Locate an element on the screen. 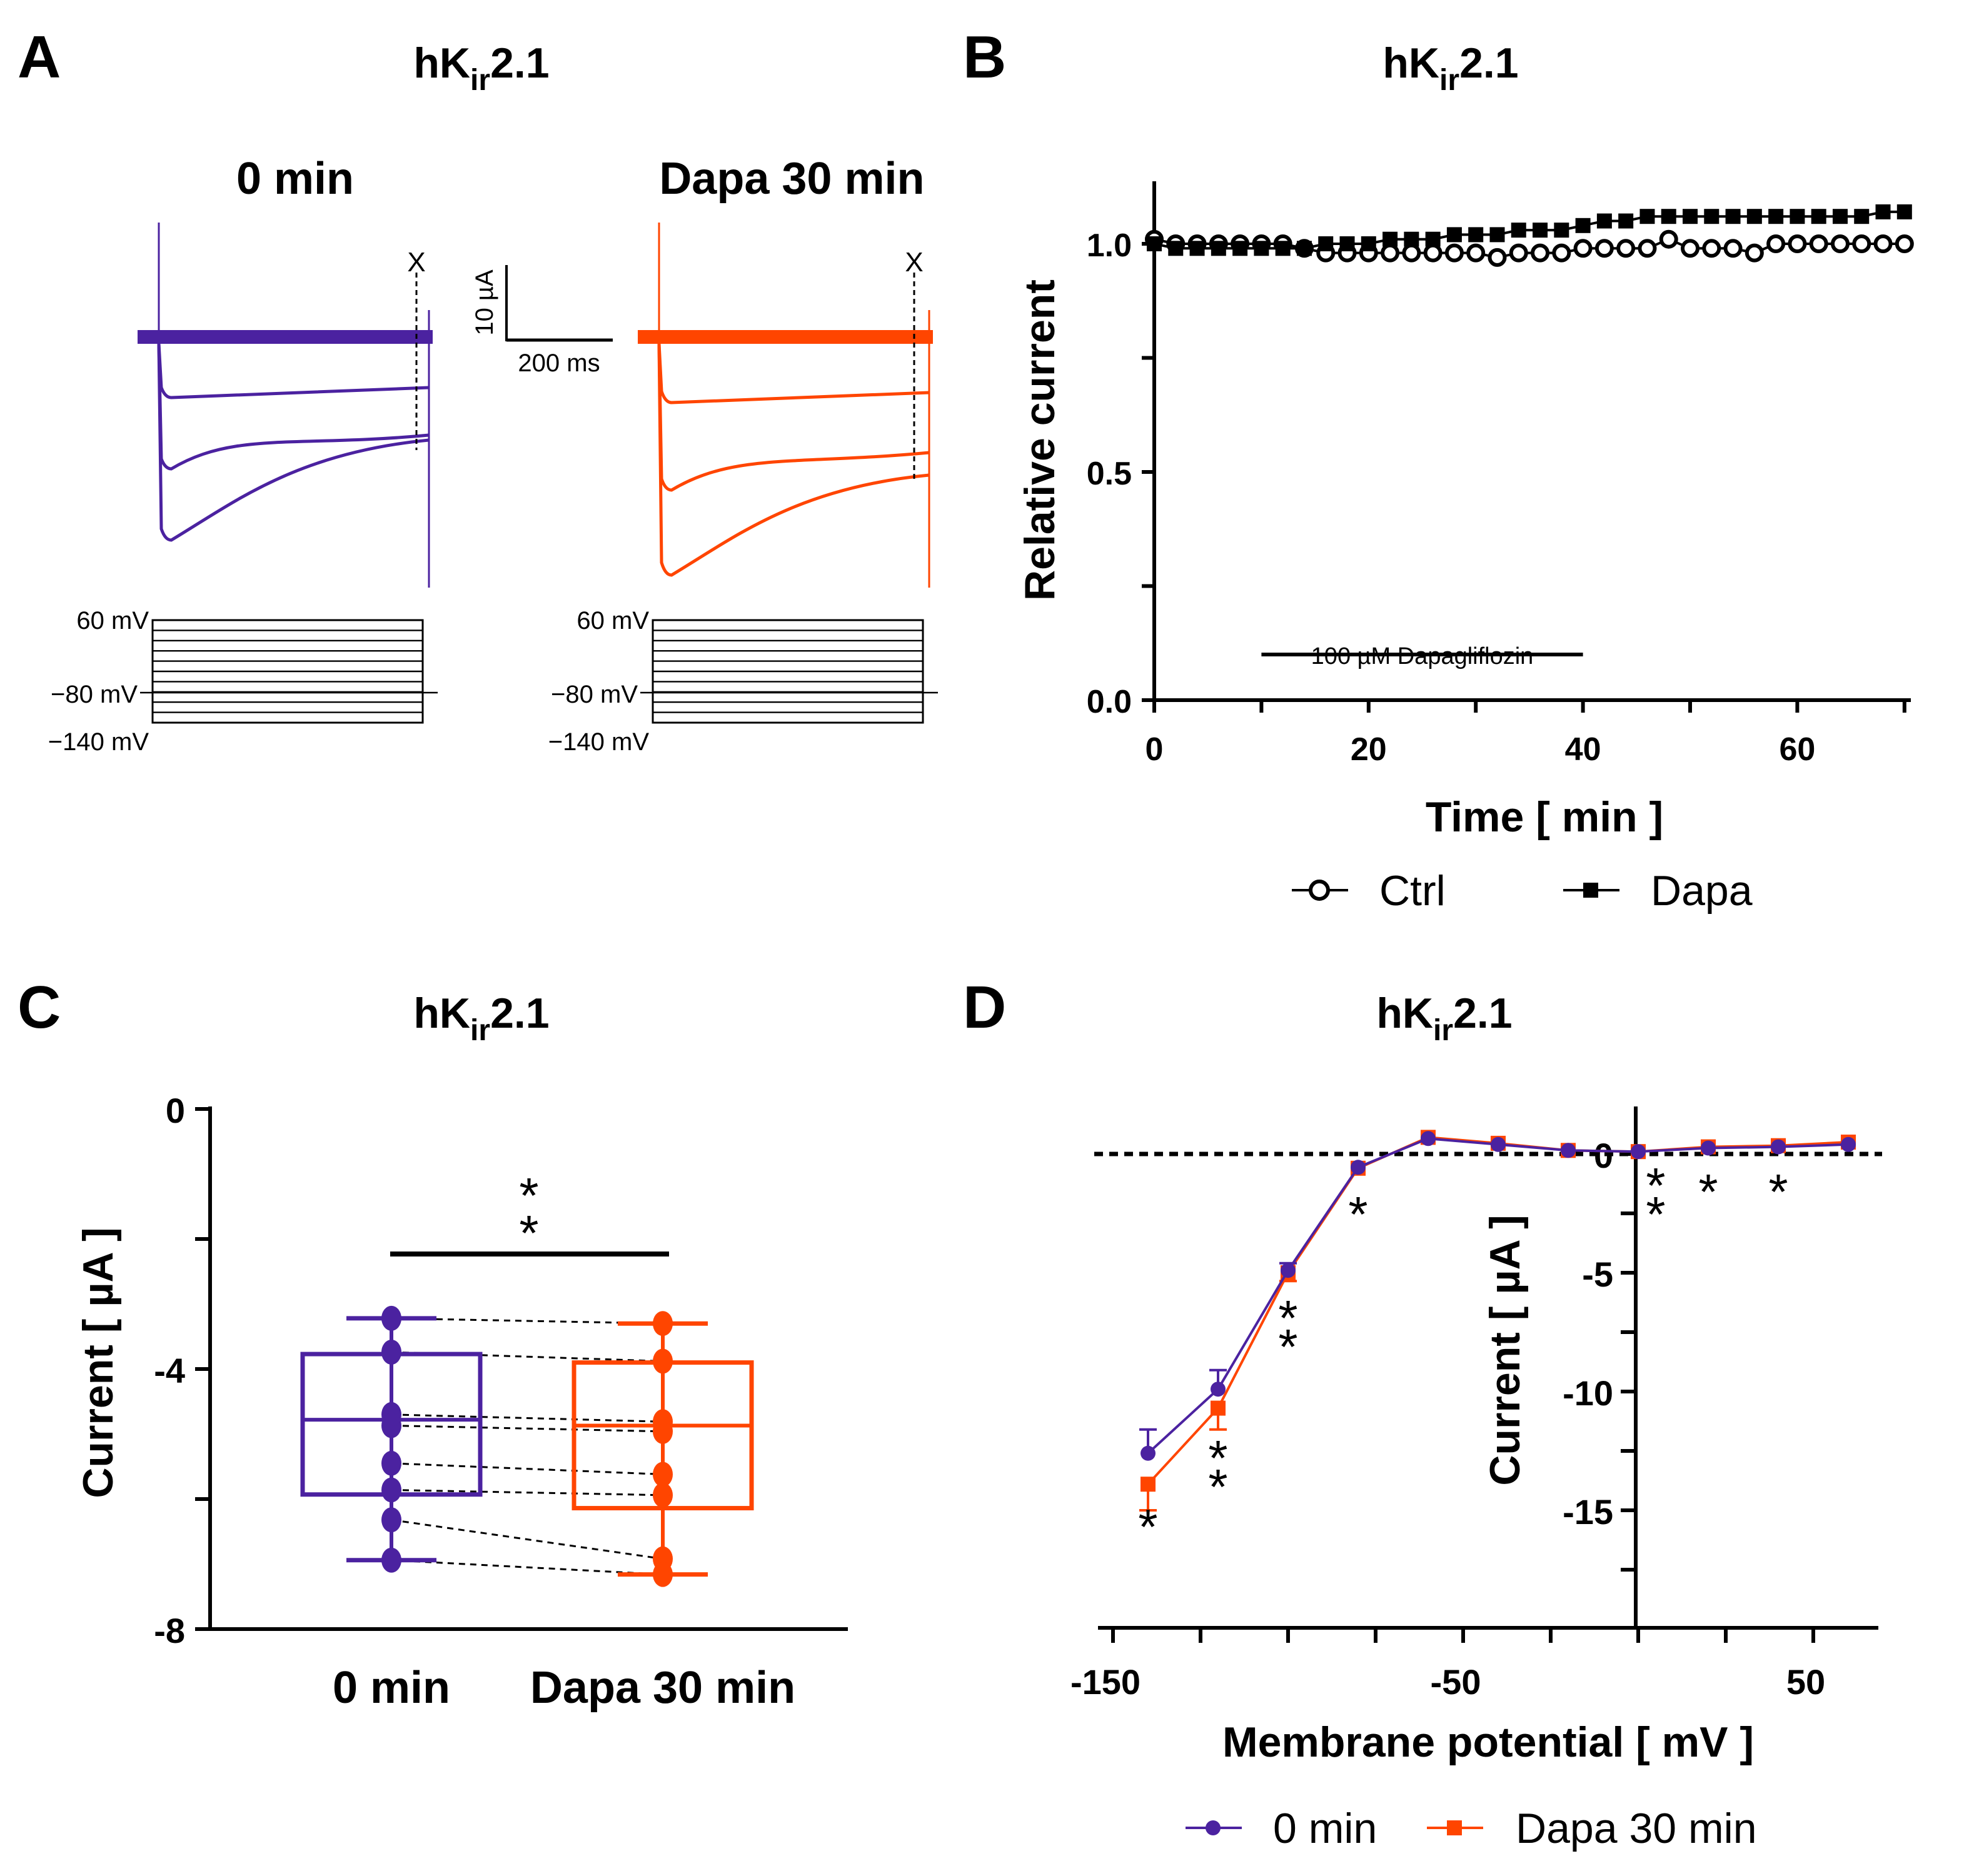  y-tick-label: 1.0 is located at coordinates (1109, 246).